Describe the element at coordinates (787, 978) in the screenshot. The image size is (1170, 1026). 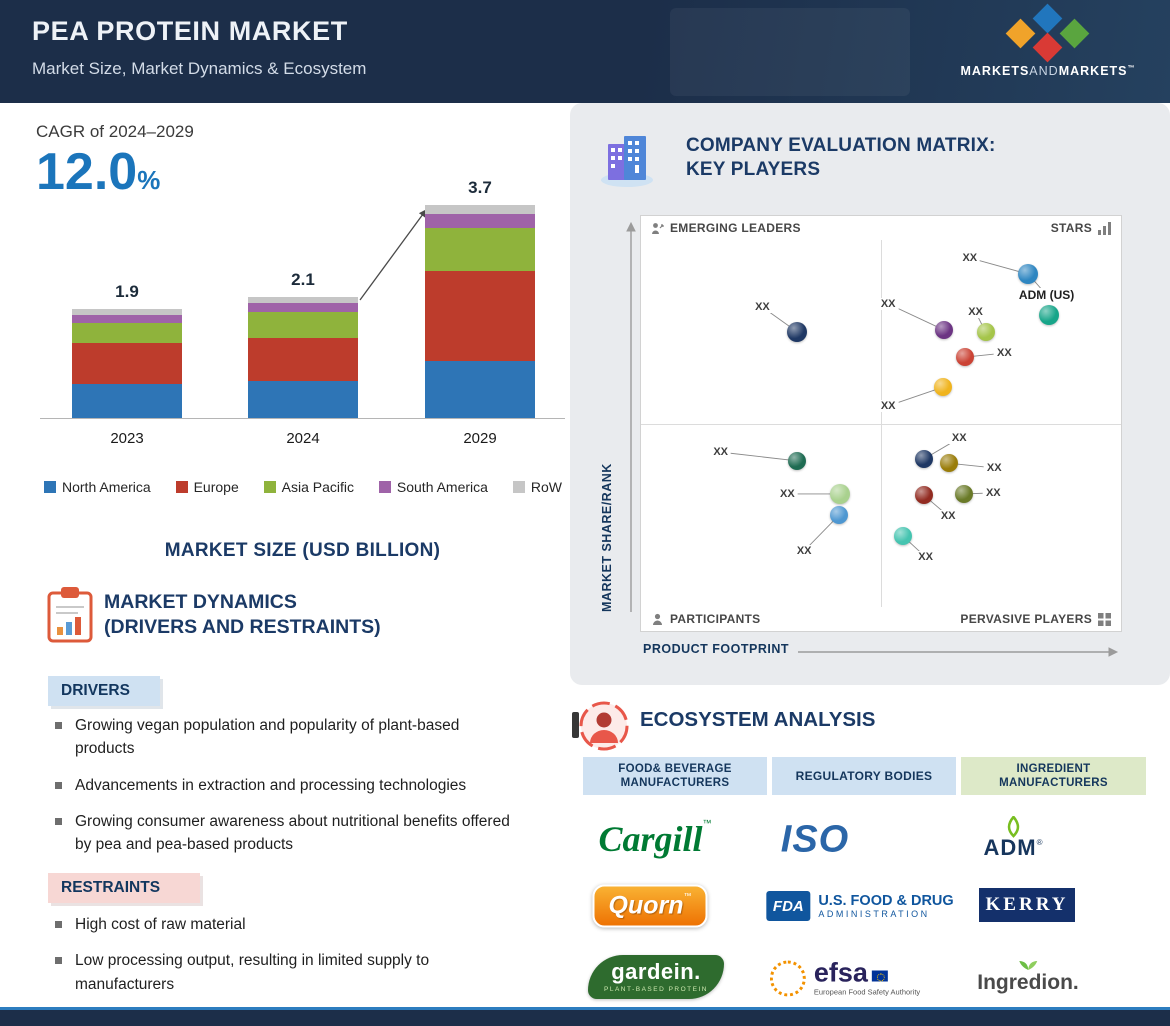
I see `efsa-dotted-circle-icon` at that location.